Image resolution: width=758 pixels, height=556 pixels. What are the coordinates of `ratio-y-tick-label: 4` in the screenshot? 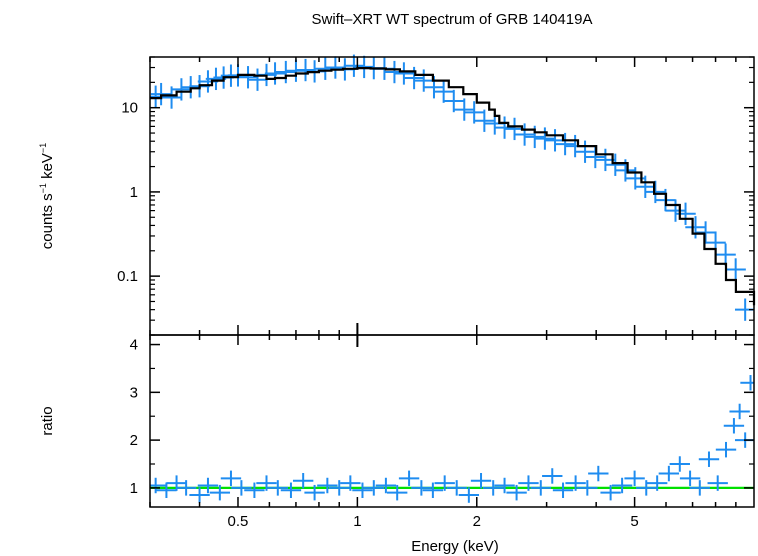 It's located at (134, 345).